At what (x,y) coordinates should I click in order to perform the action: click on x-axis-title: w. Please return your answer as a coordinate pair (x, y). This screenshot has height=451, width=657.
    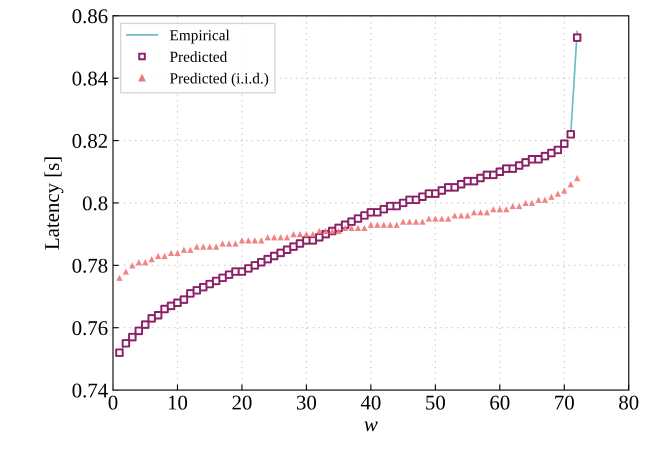
    Looking at the image, I should click on (371, 427).